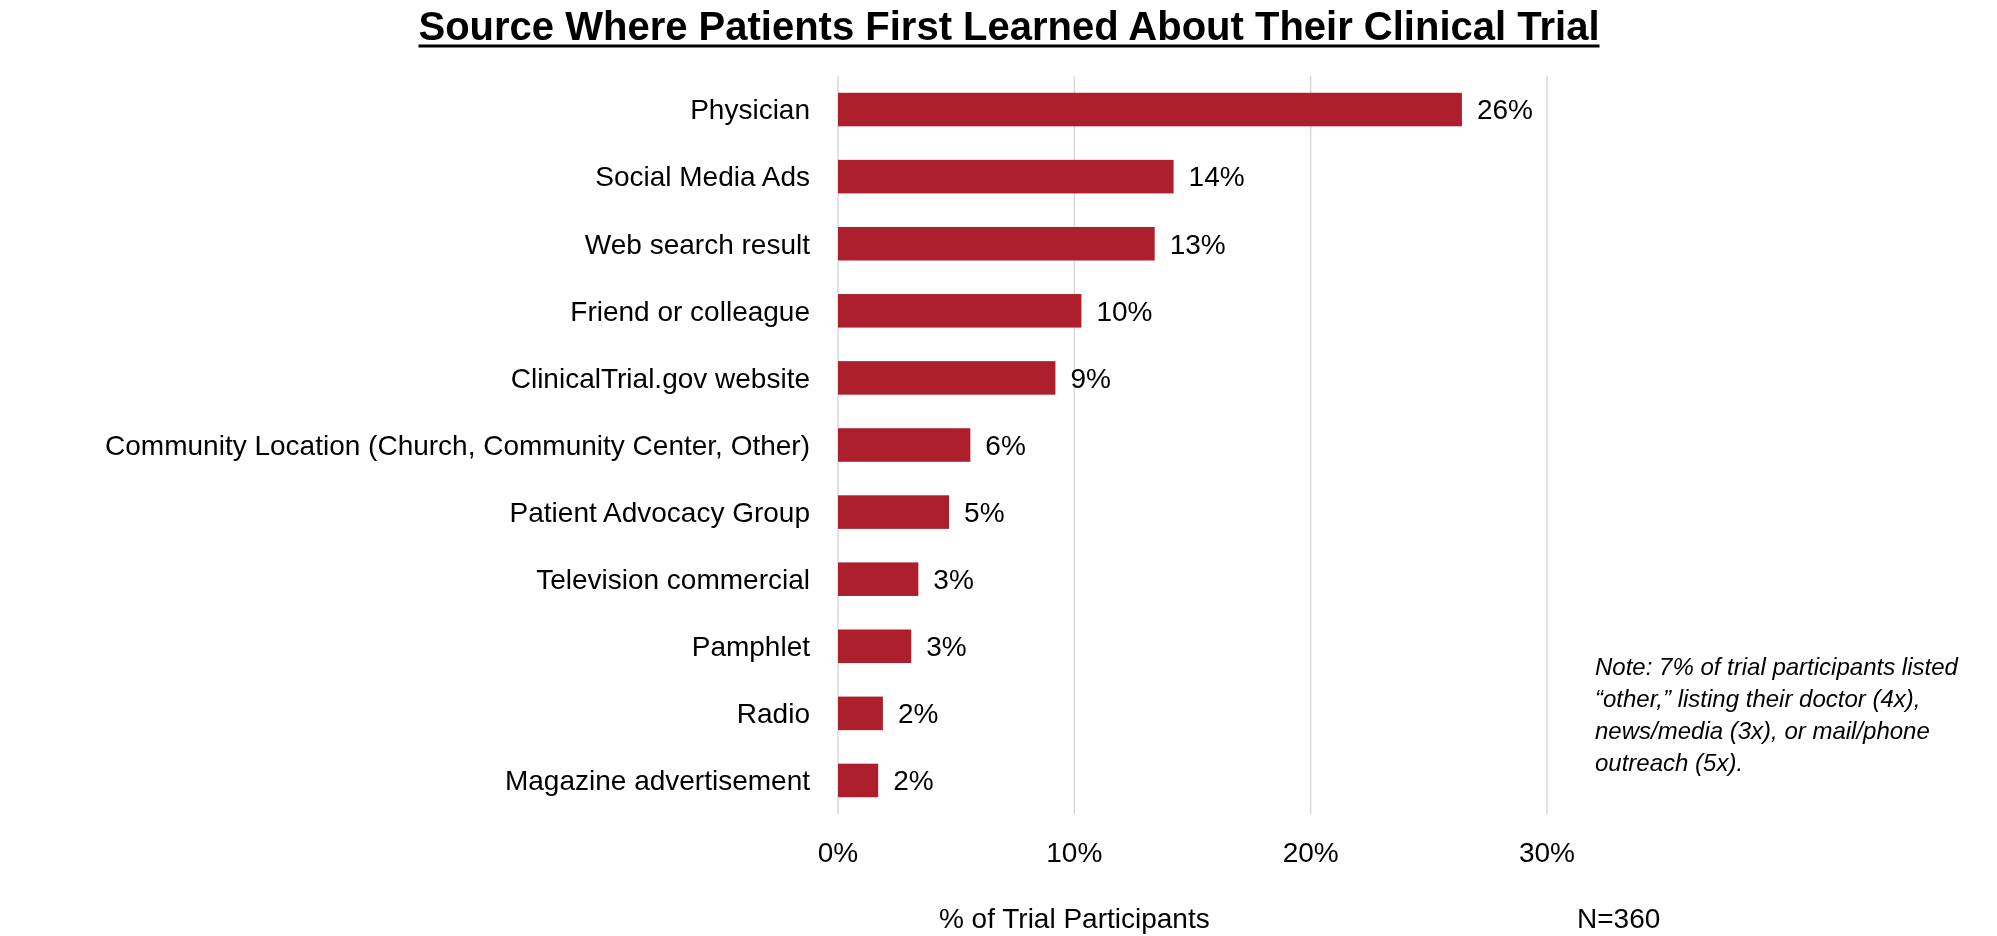  What do you see at coordinates (657, 781) in the screenshot?
I see `y-tick-label: Magazine advertisement` at bounding box center [657, 781].